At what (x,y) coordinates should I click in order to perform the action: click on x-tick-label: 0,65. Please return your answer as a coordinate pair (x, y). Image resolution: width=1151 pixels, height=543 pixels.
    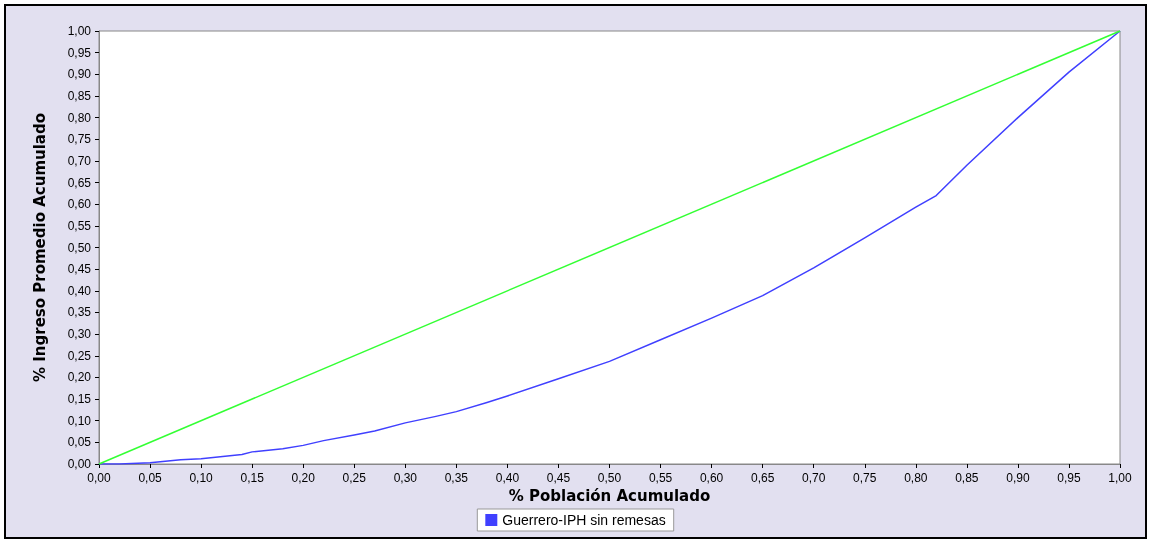
    Looking at the image, I should click on (762, 478).